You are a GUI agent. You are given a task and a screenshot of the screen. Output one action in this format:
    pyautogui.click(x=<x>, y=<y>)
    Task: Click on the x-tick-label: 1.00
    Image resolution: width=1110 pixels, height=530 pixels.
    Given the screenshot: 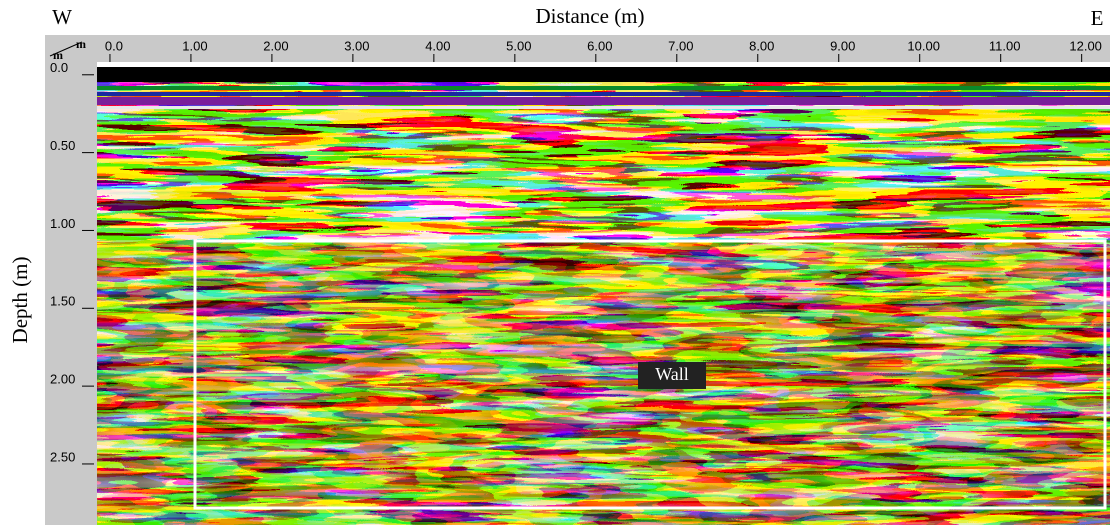 What is the action you would take?
    pyautogui.click(x=194, y=45)
    